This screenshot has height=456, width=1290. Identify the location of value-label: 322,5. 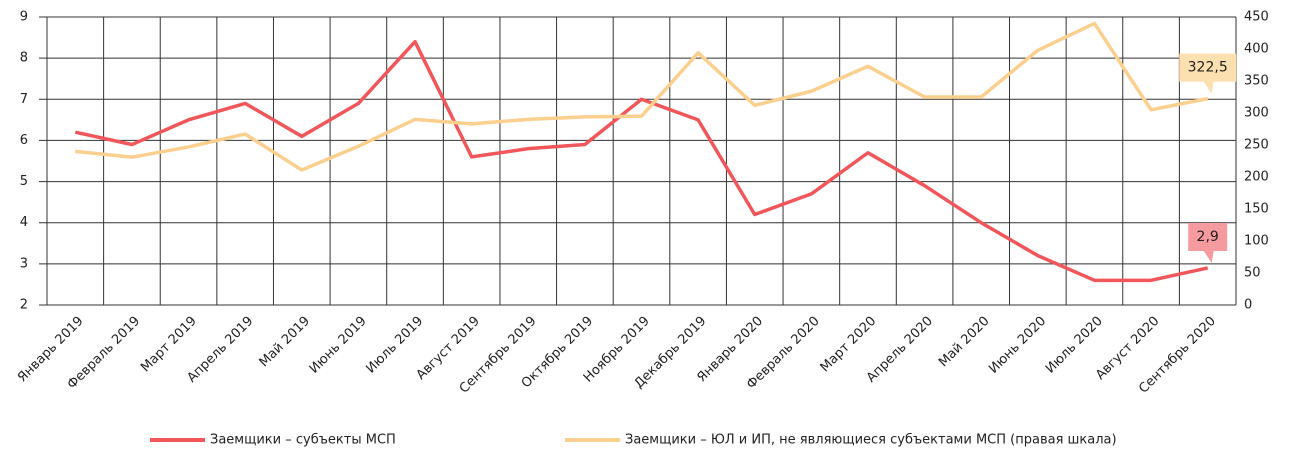
(1208, 68).